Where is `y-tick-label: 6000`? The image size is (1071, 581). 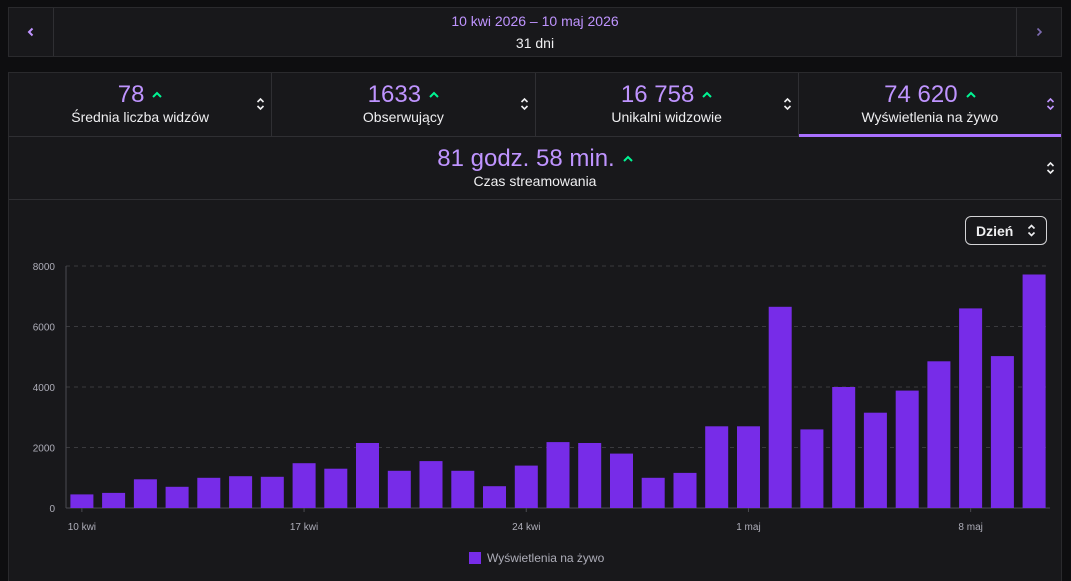
y-tick-label: 6000 is located at coordinates (44, 328).